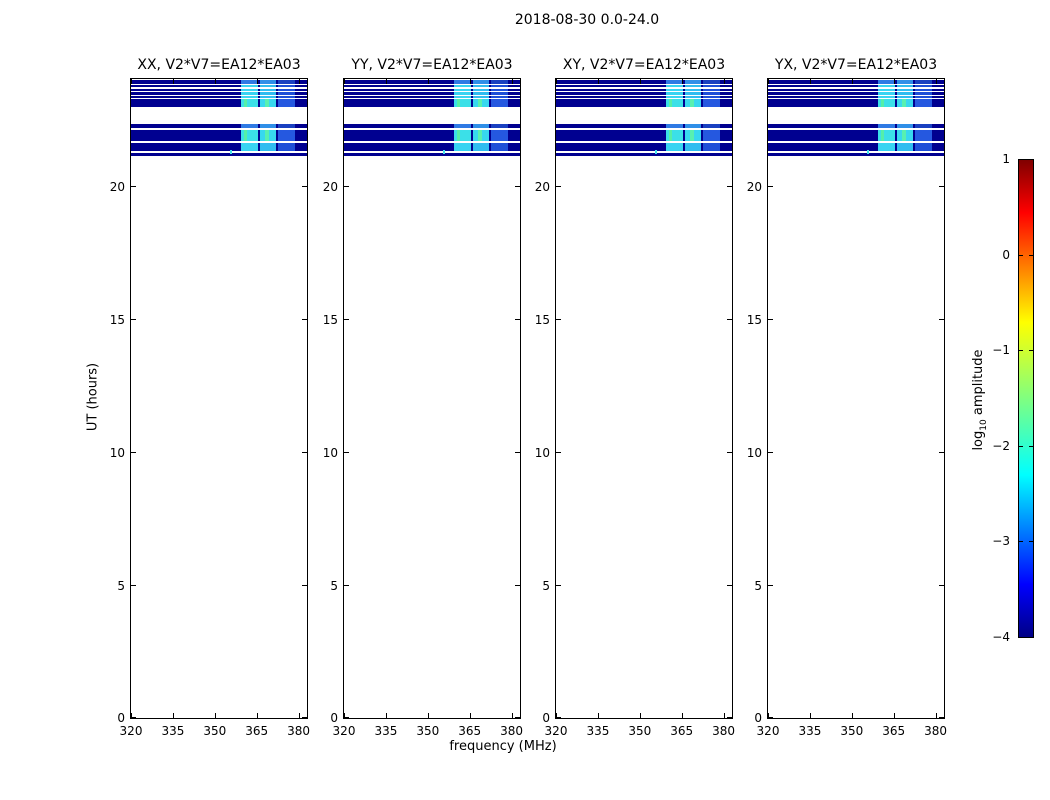  I want to click on colorbar, so click(1026, 398).